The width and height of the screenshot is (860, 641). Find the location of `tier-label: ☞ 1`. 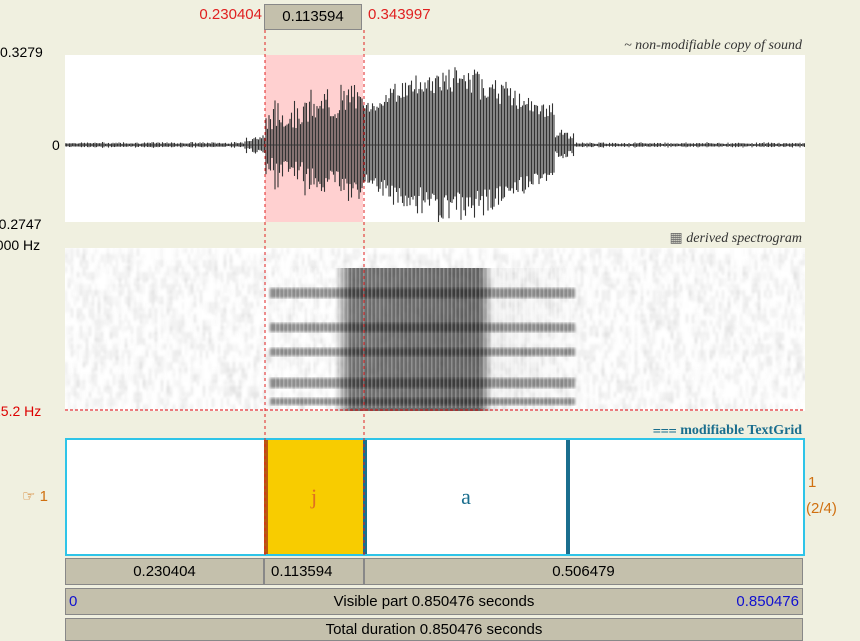

tier-label: ☞ 1 is located at coordinates (35, 496).